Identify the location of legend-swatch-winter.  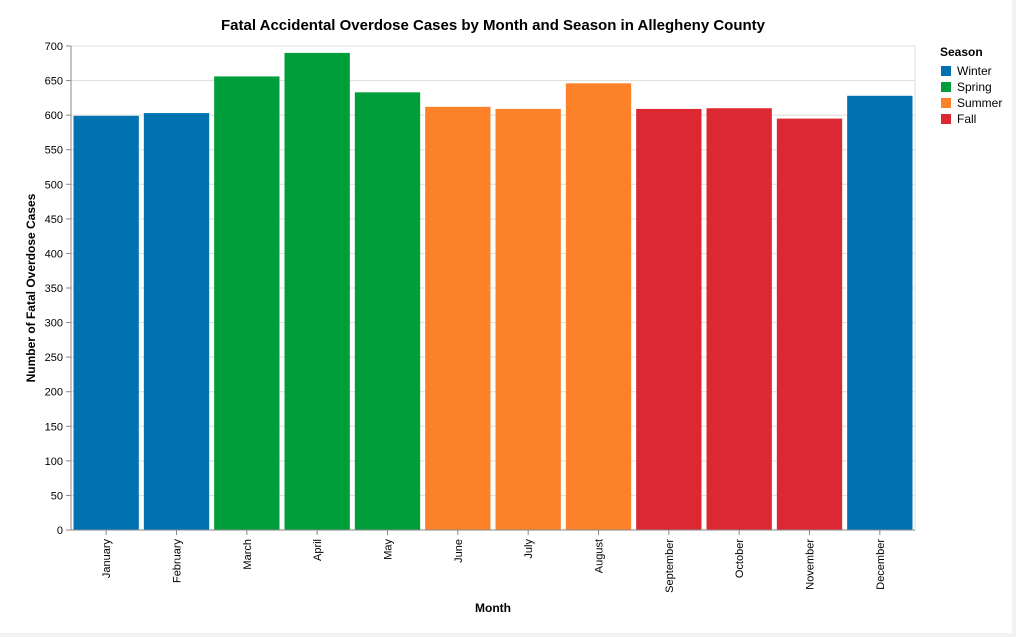
(946, 71).